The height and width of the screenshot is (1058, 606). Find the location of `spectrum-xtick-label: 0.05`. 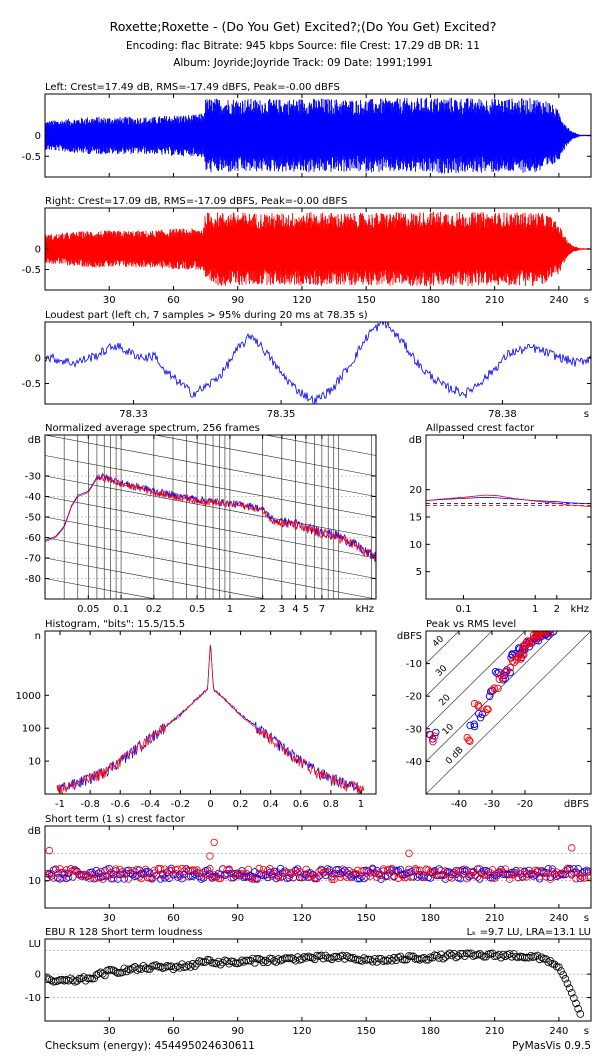

spectrum-xtick-label: 0.05 is located at coordinates (88, 609).